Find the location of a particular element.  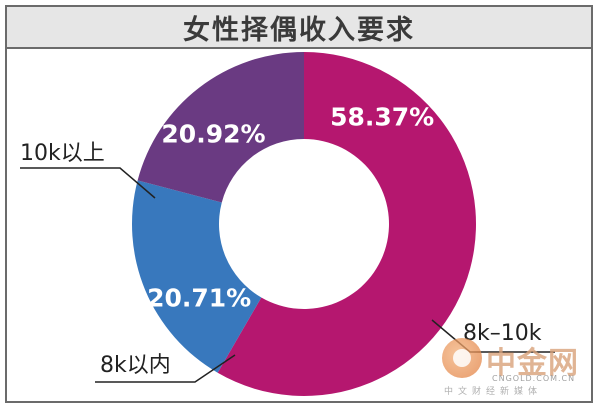

category-label-over-10k: 10k以上 is located at coordinates (62, 153).